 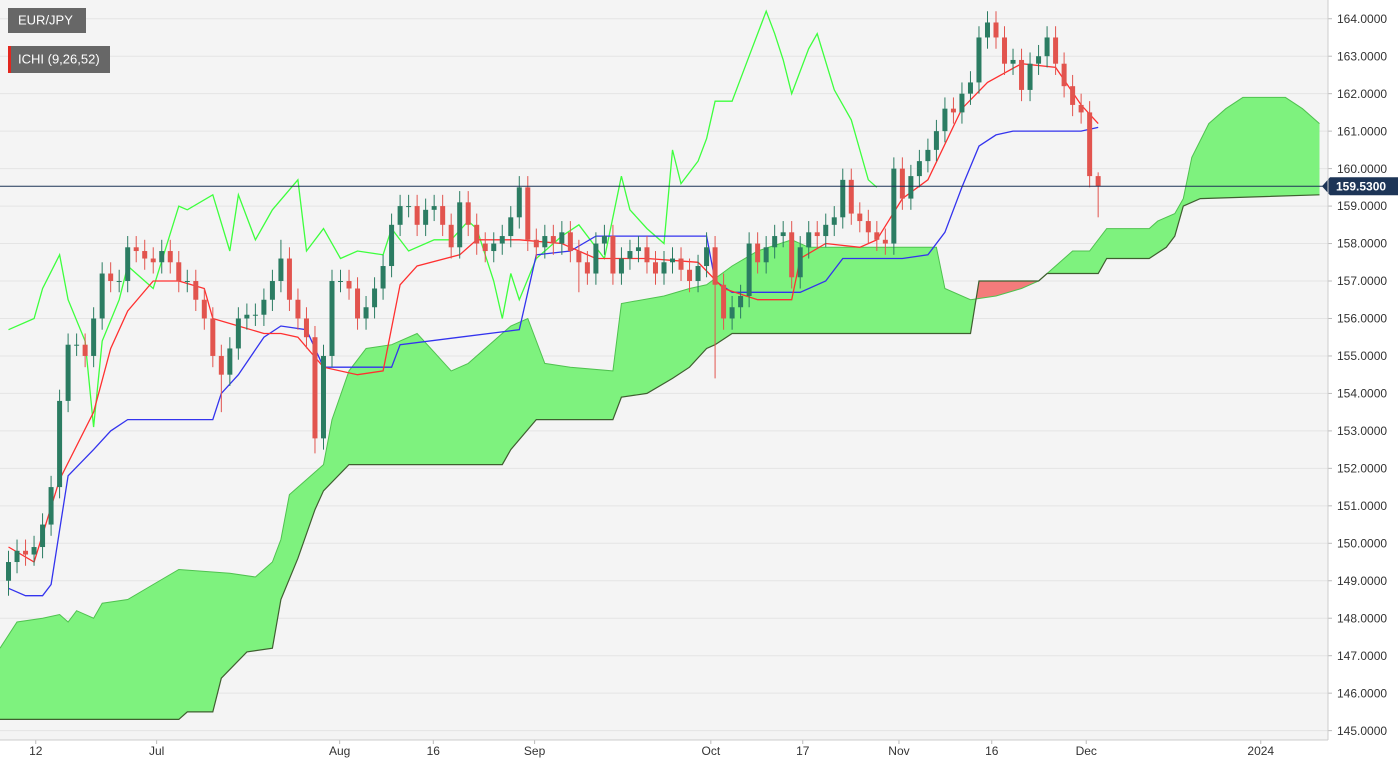 What do you see at coordinates (1362, 244) in the screenshot?
I see `y-tick-label: 158.0000` at bounding box center [1362, 244].